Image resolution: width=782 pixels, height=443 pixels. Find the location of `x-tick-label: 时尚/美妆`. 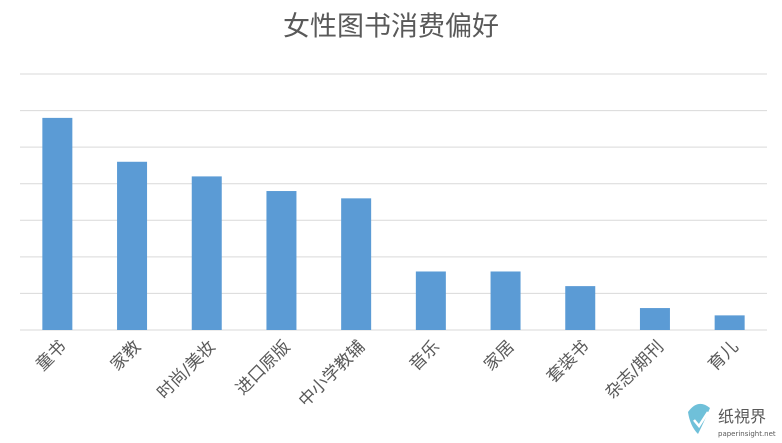

x-tick-label: 时尚/美妆 is located at coordinates (187, 370).